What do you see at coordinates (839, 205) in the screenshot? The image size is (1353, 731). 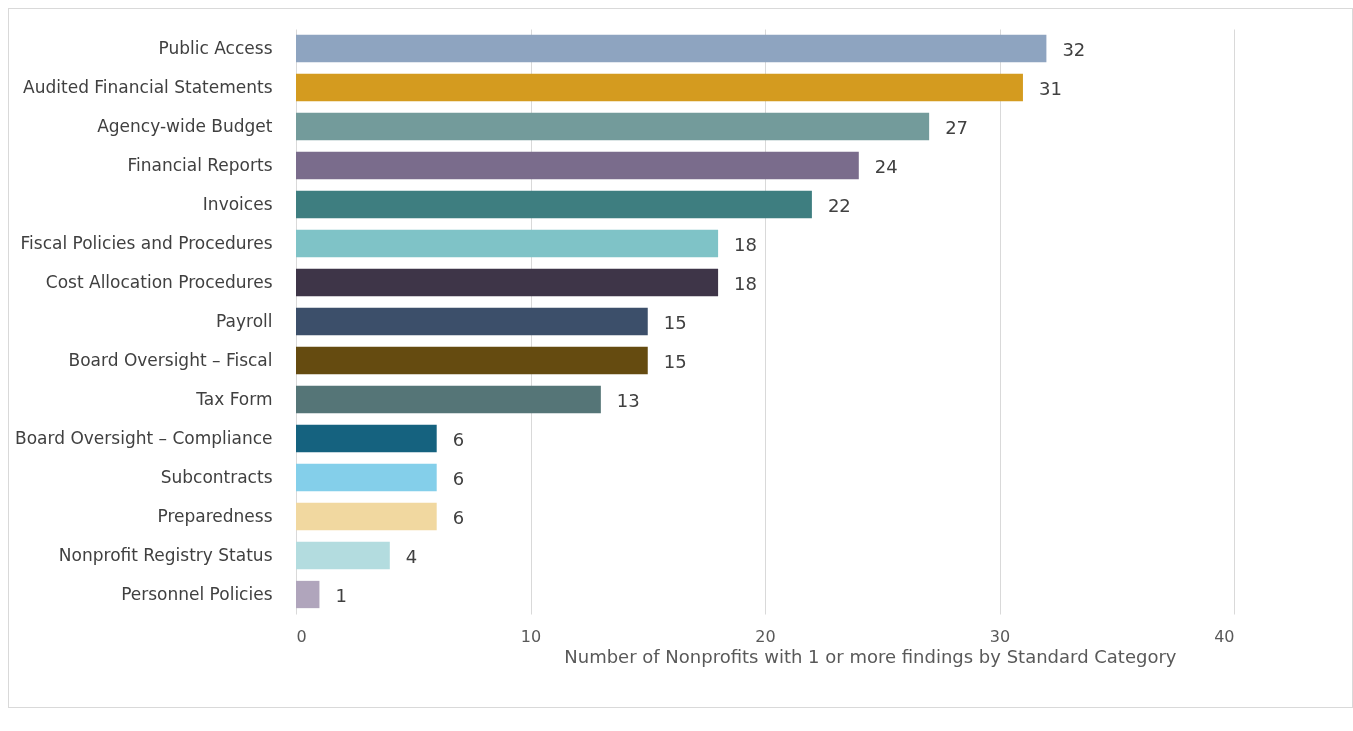 I see `data-label: 22` at bounding box center [839, 205].